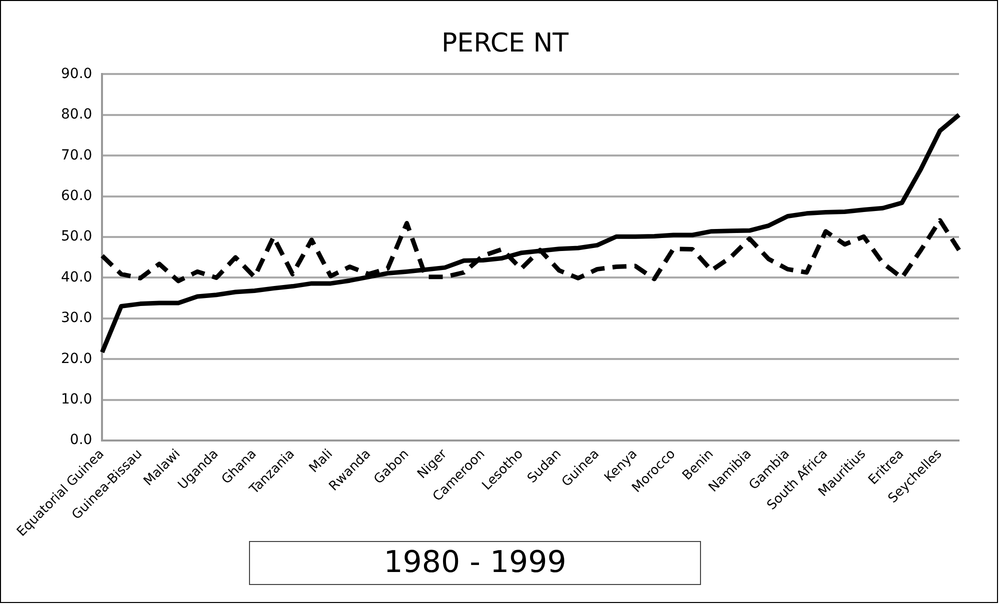  I want to click on y-tick-label: 0.0, so click(81, 440).